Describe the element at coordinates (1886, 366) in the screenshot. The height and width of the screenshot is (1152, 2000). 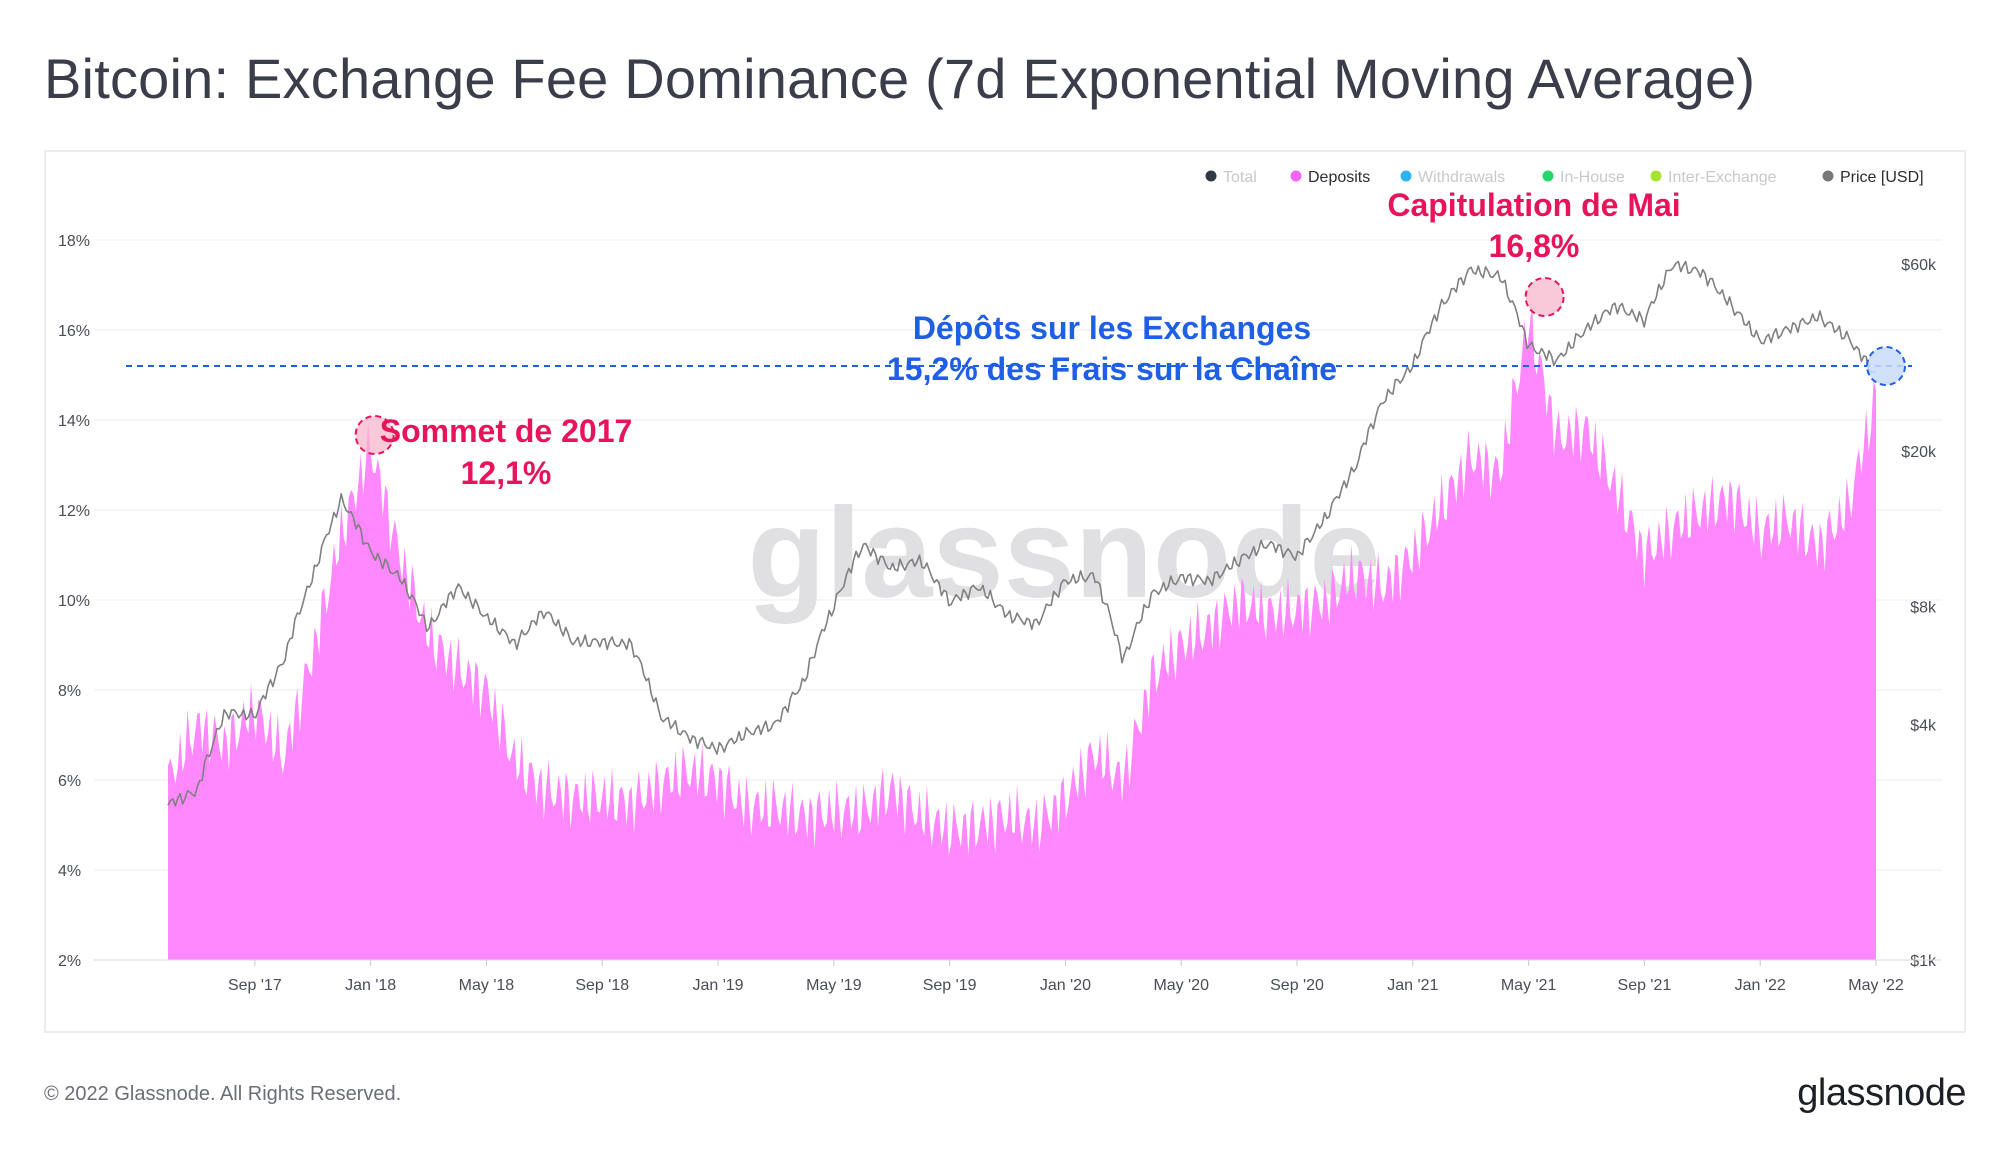
I see `current-value-marker` at that location.